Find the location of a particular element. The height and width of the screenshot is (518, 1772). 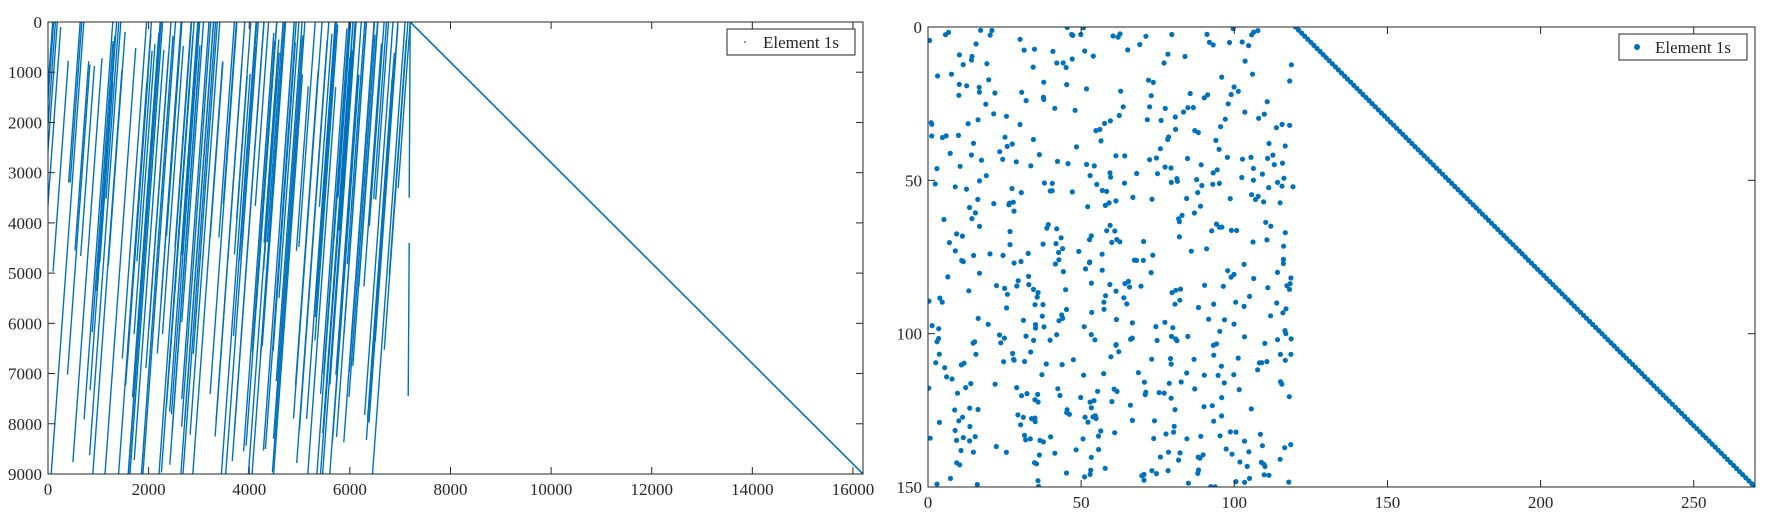

x-tick-label: 100 is located at coordinates (1235, 502).